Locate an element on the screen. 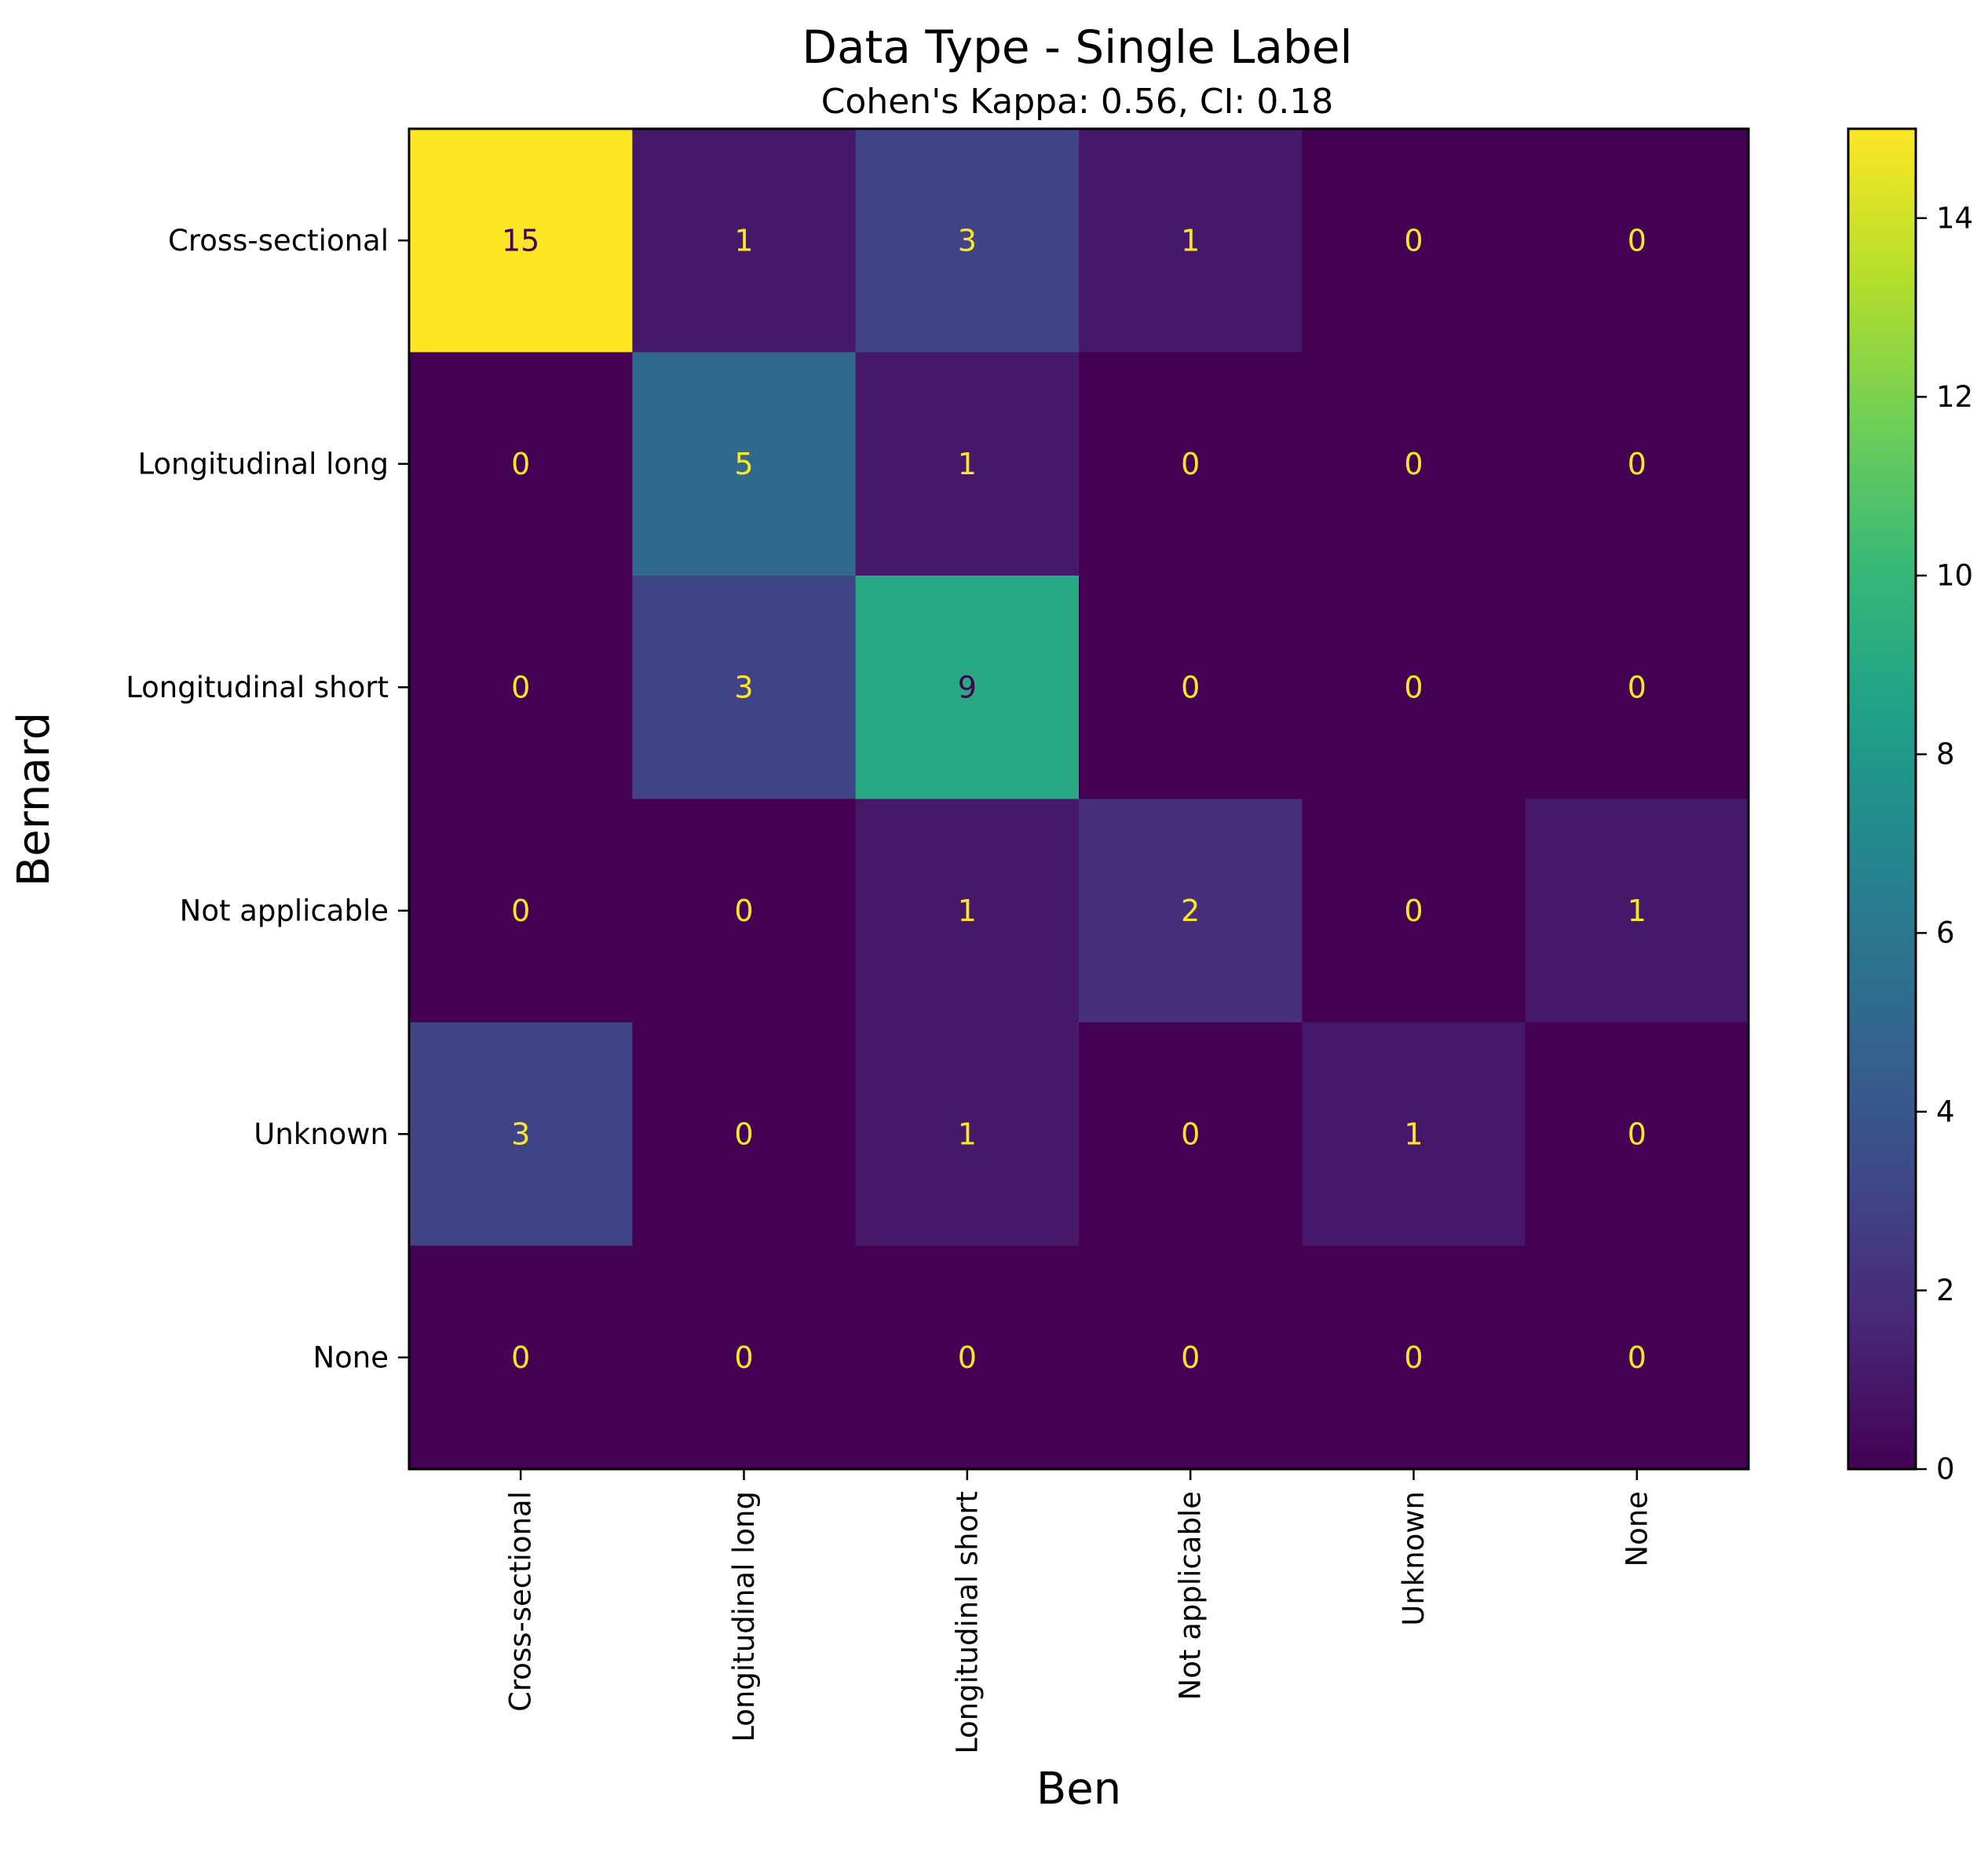  colorbar-tick-label: 2 is located at coordinates (1945, 1290).